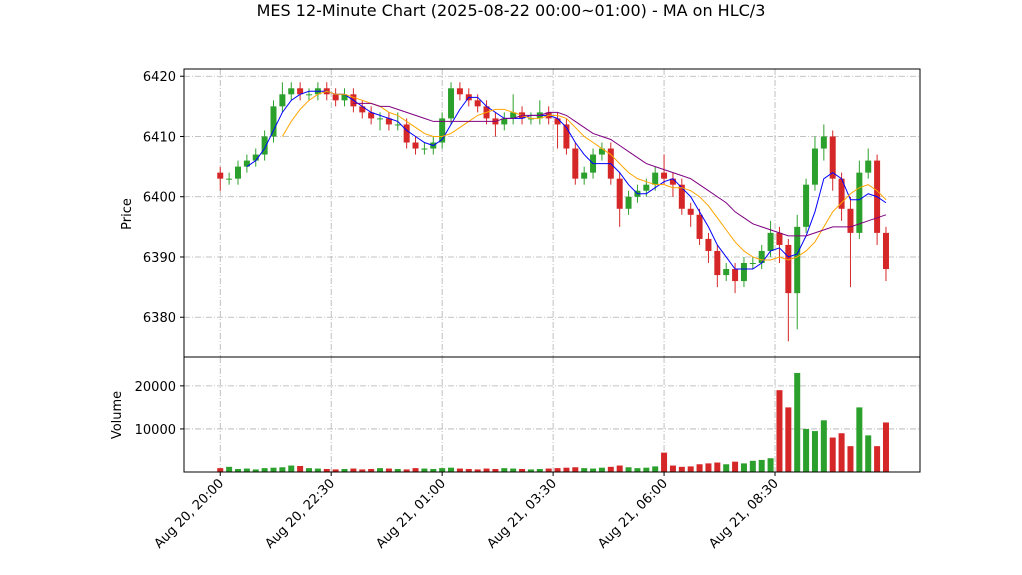 The height and width of the screenshot is (575, 1022). Describe the element at coordinates (159, 318) in the screenshot. I see `y-tick-label: 6380` at that location.